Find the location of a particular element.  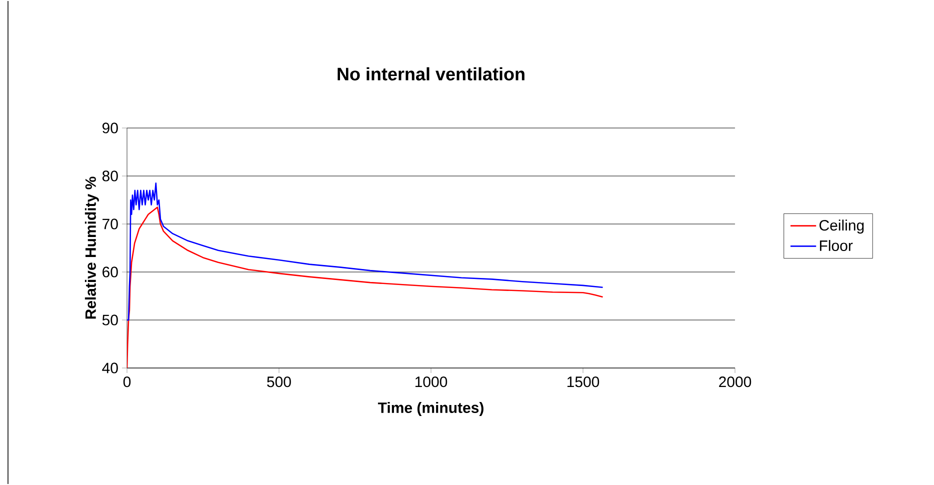

x-tick-label: 1500 is located at coordinates (583, 382).